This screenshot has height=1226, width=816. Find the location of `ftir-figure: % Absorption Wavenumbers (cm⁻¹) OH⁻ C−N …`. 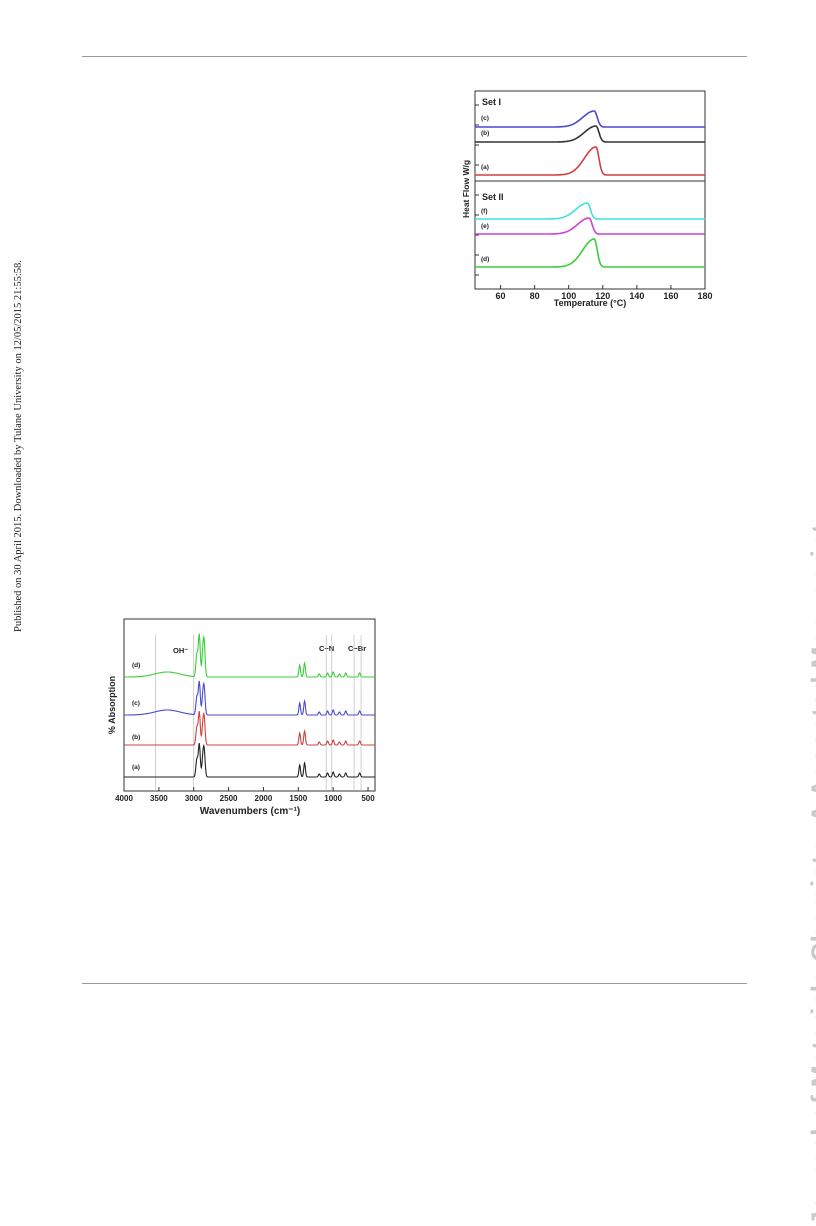

ftir-figure: % Absorption Wavenumbers (cm⁻¹) OH⁻ C−N … is located at coordinates (244, 718).